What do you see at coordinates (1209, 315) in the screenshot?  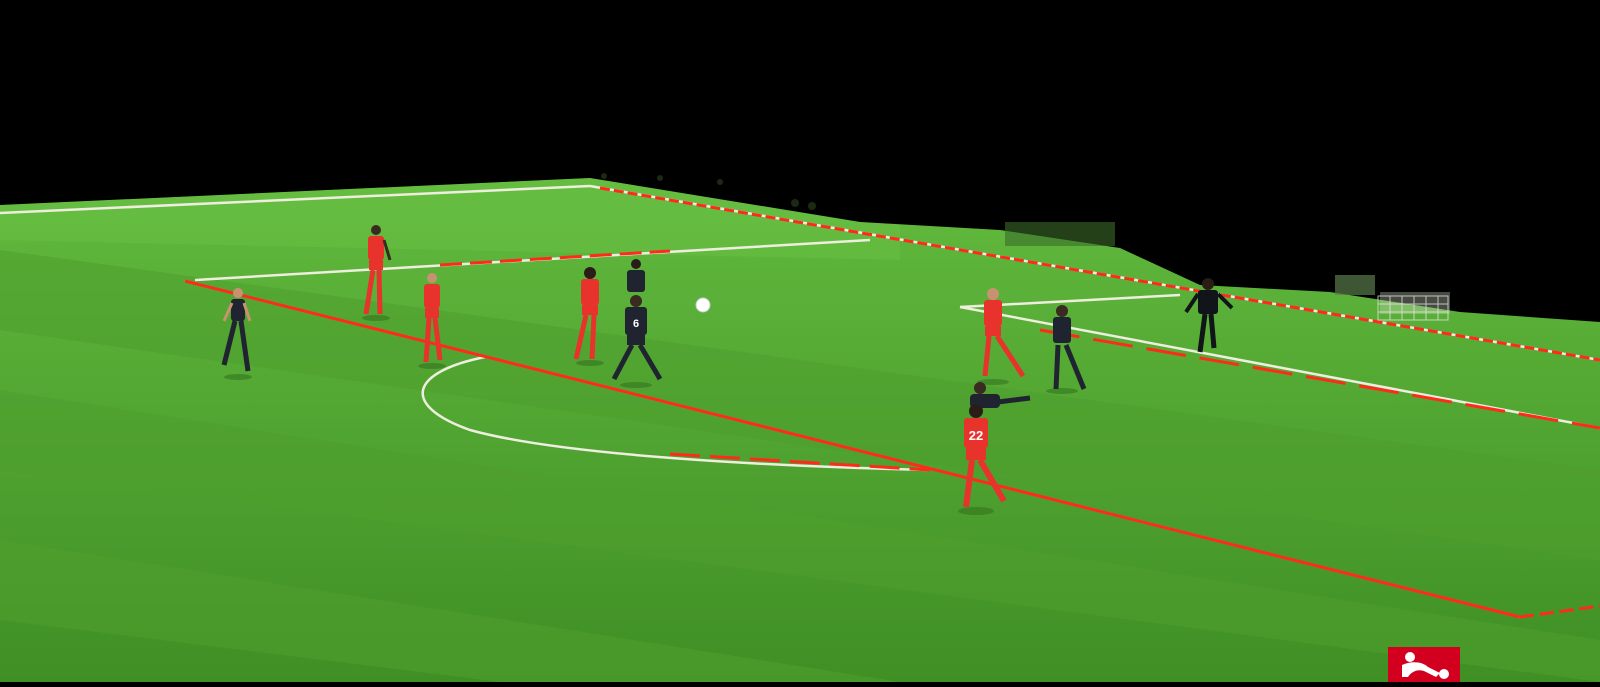 I see `player-goalkeeper` at bounding box center [1209, 315].